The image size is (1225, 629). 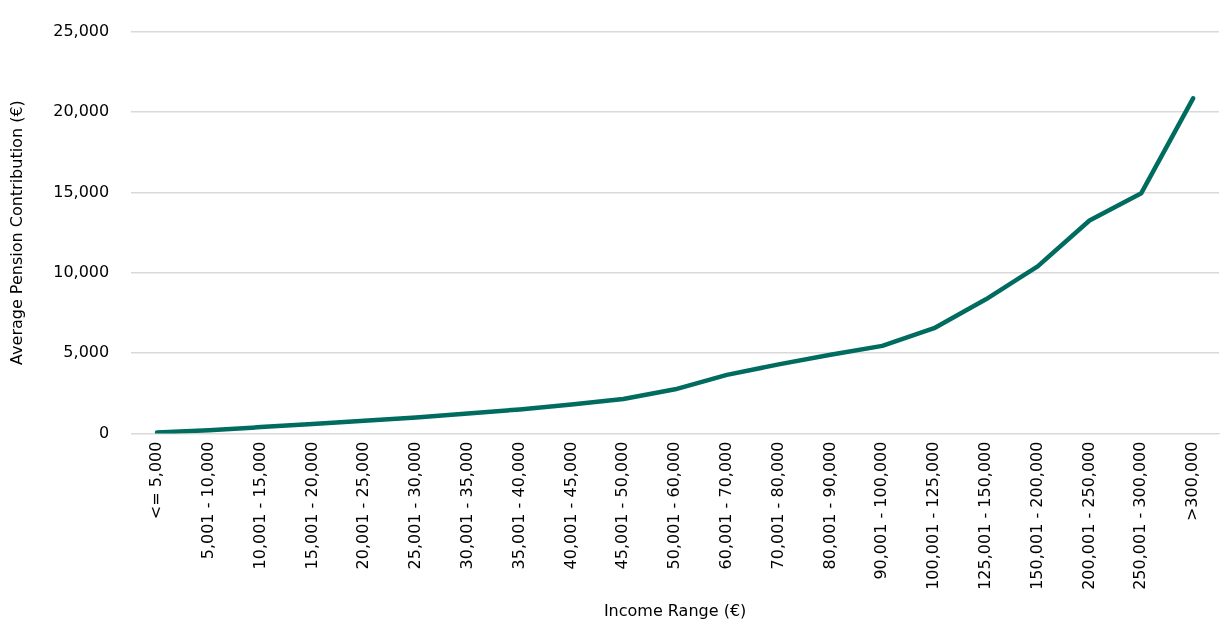 I want to click on x-tick-label: 100,001 - 125,000, so click(x=933, y=515).